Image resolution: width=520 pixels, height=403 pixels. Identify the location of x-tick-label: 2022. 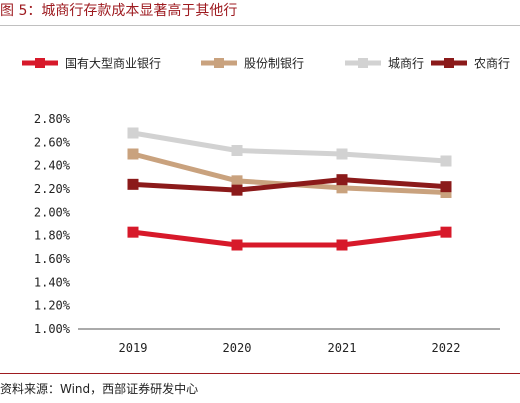
(446, 348).